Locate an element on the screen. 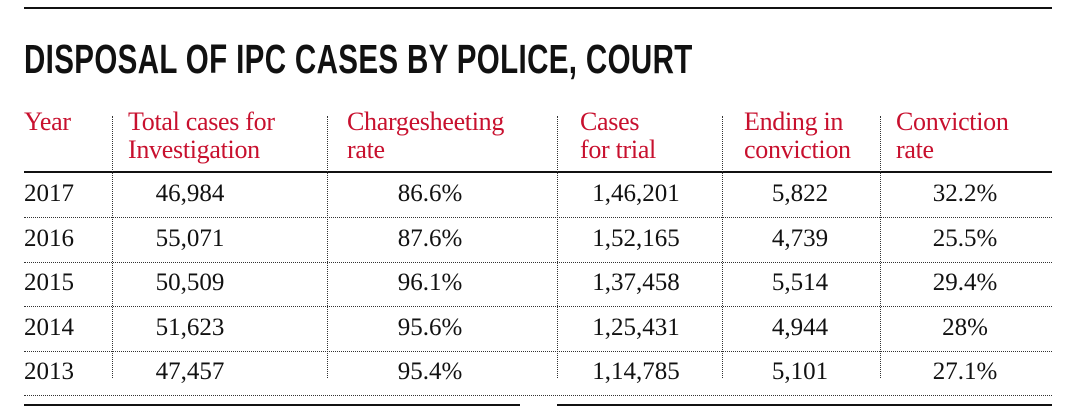 The height and width of the screenshot is (412, 1070). value-cell: 87.6% is located at coordinates (430, 238).